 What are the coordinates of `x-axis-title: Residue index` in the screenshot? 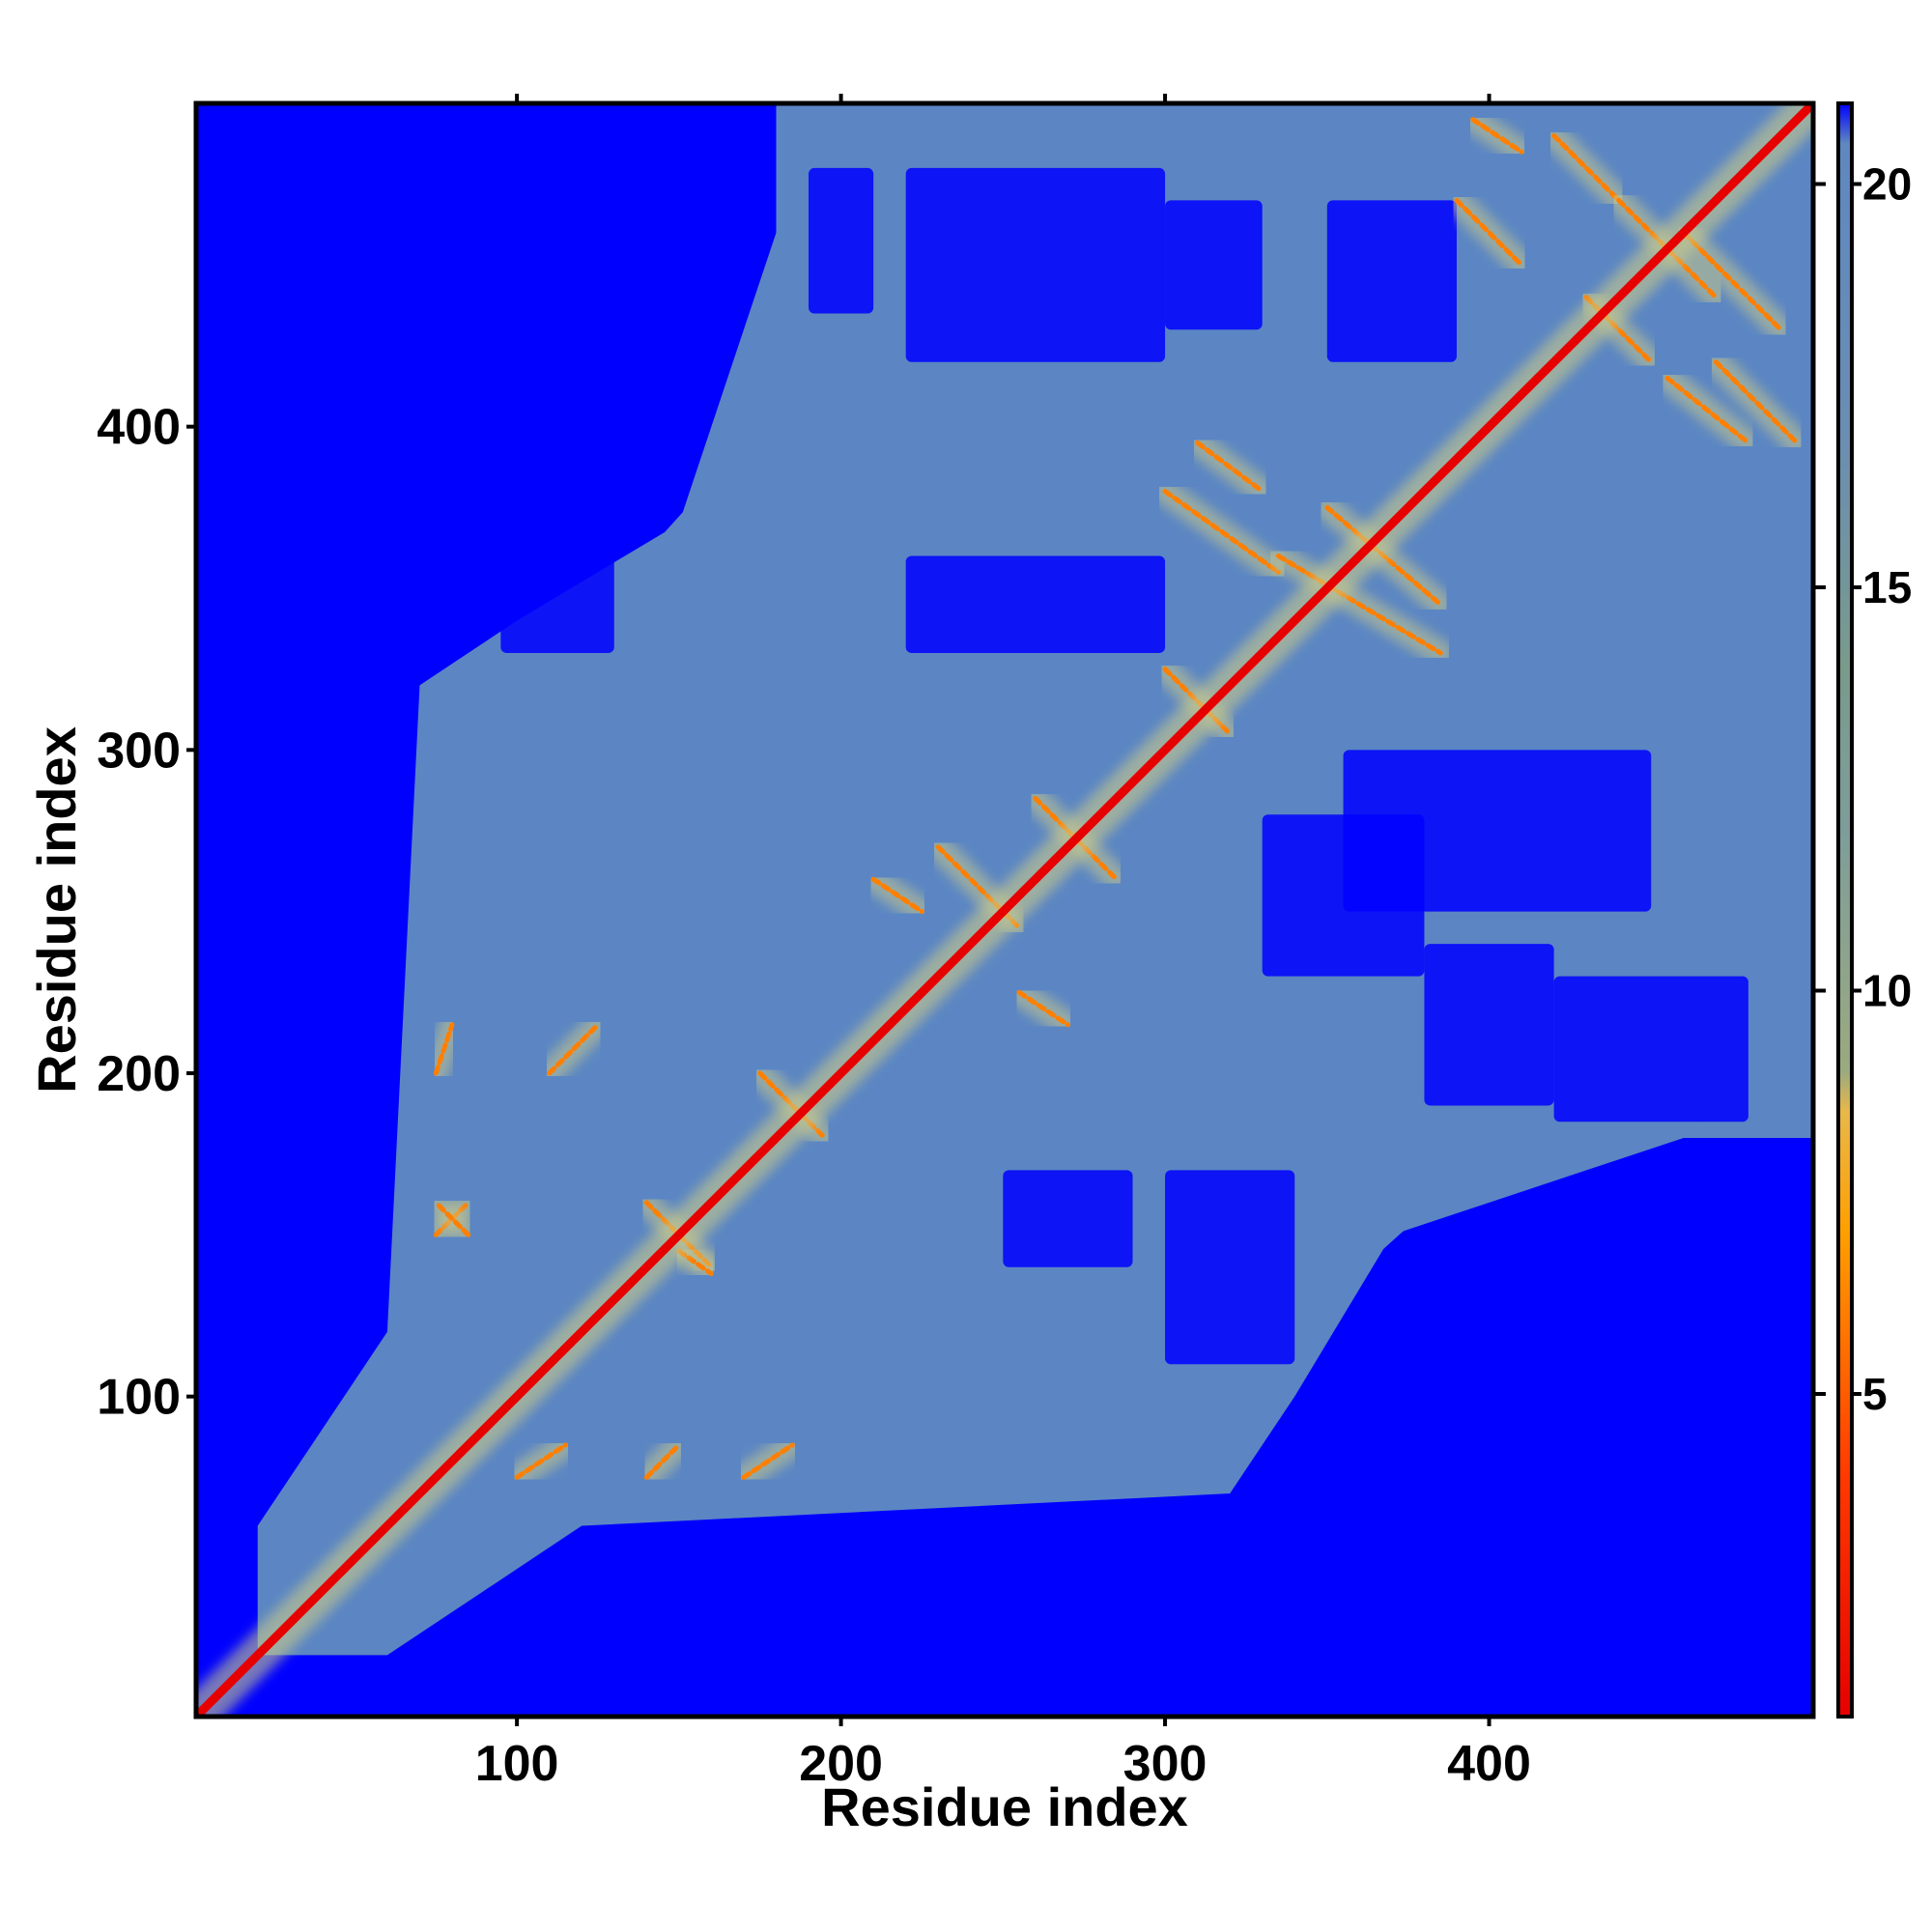 It's located at (1005, 1806).